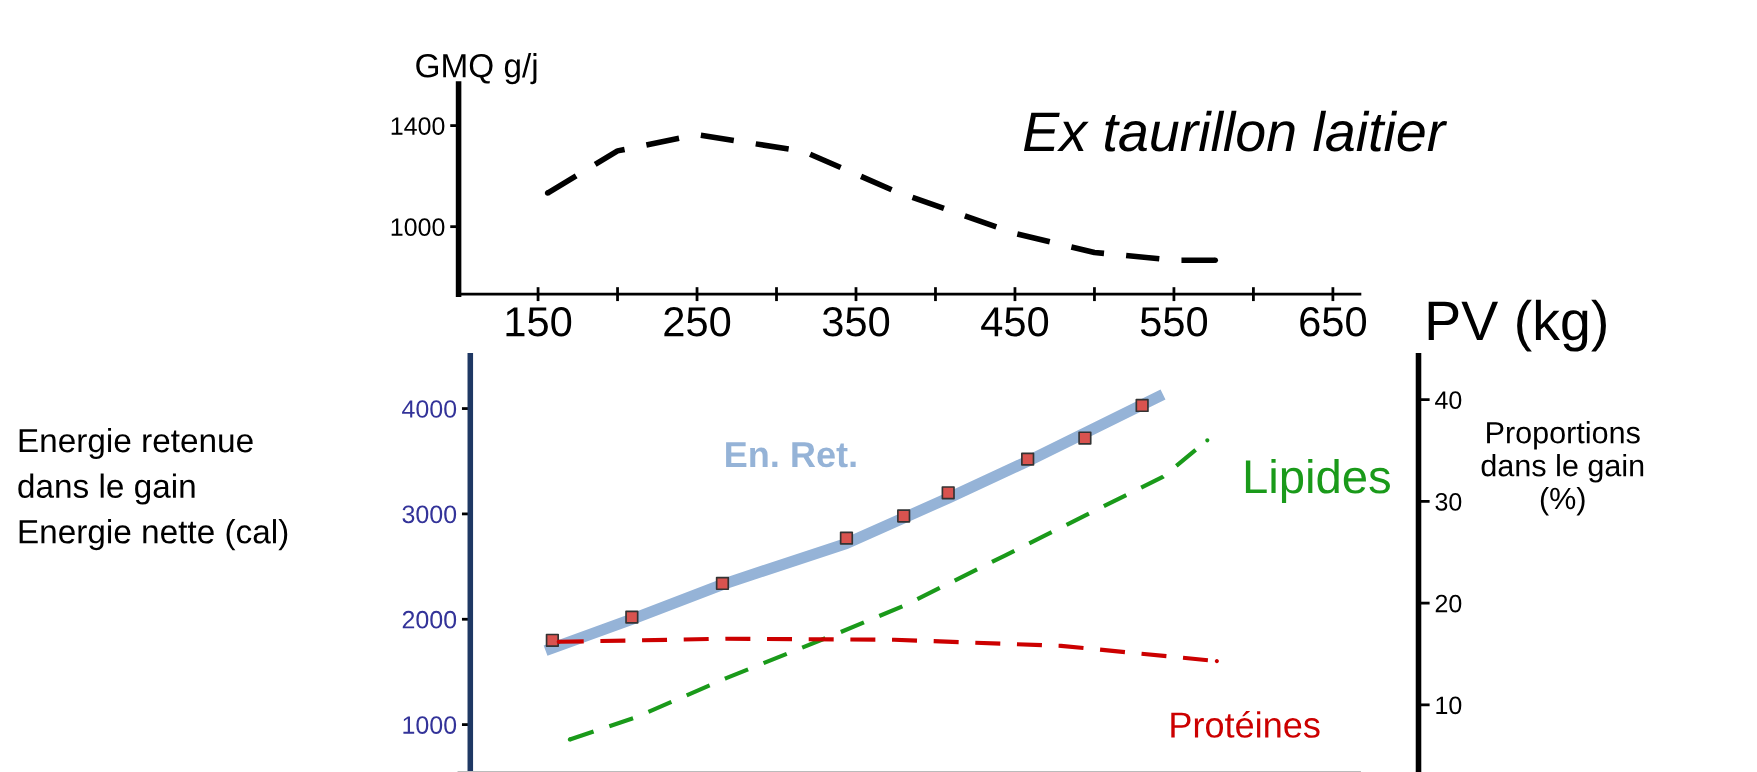 The height and width of the screenshot is (772, 1757). Describe the element at coordinates (791, 455) in the screenshot. I see `series-label: En. Ret.` at that location.